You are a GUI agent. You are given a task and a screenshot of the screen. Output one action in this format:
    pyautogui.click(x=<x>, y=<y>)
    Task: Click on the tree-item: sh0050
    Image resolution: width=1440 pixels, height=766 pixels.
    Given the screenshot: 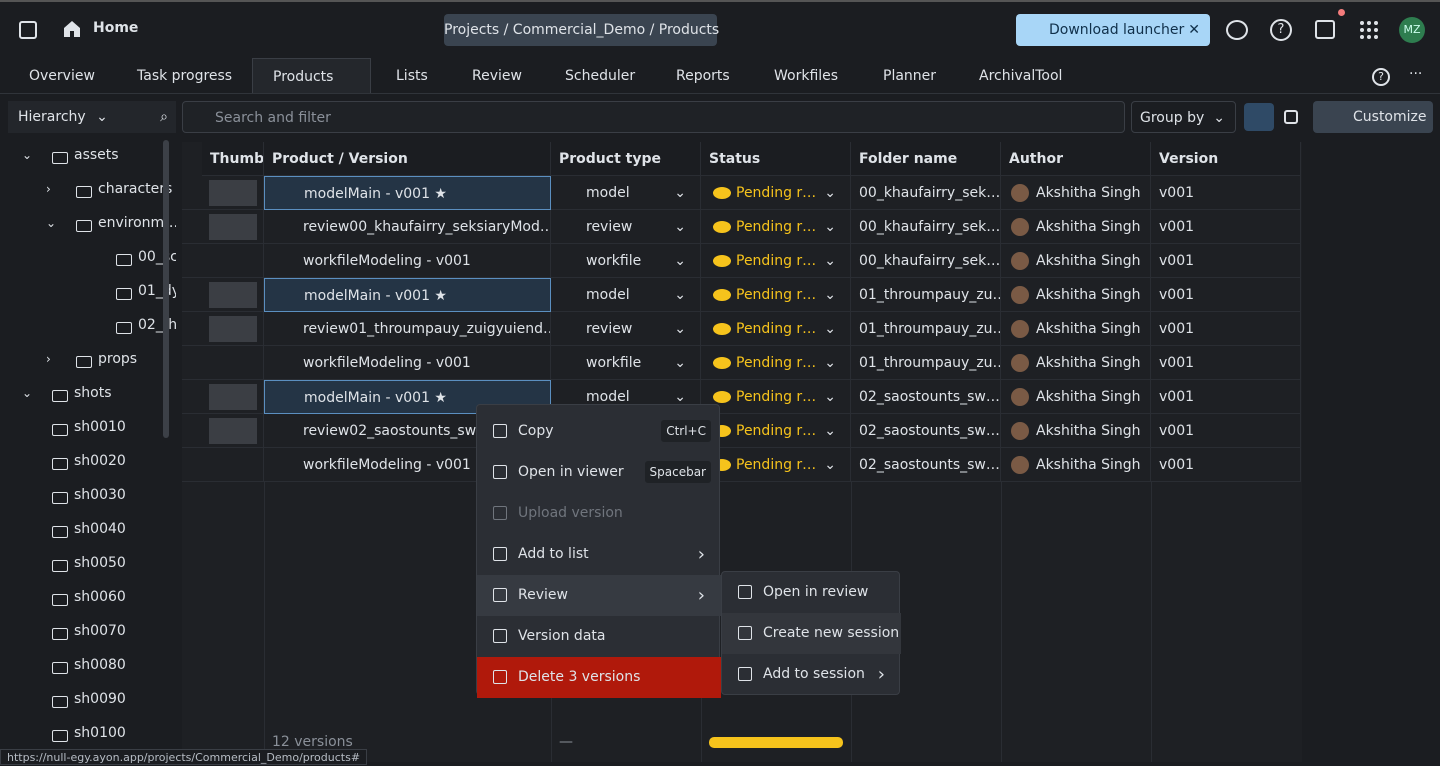 What is the action you would take?
    pyautogui.click(x=100, y=563)
    